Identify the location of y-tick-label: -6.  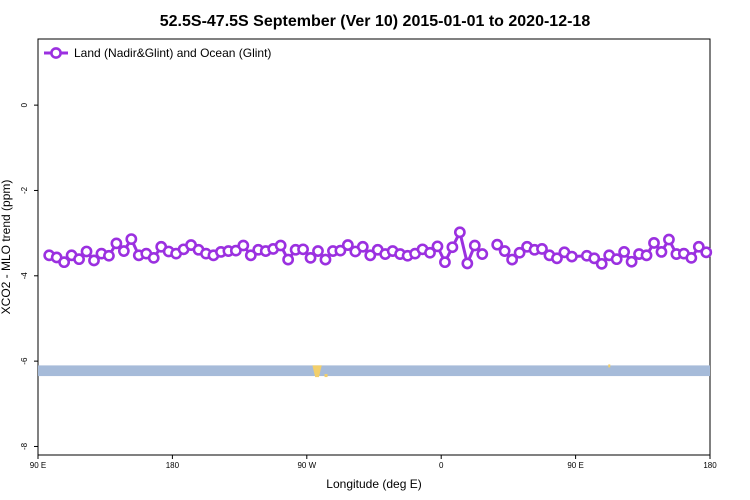
(24, 361).